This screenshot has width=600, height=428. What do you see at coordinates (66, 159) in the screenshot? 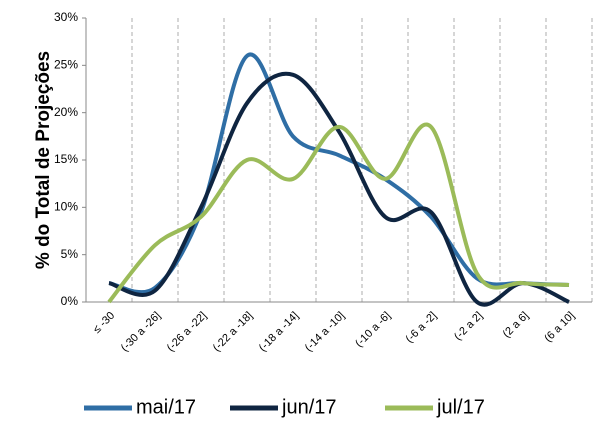
I see `y-tick-label: 15%` at bounding box center [66, 159].